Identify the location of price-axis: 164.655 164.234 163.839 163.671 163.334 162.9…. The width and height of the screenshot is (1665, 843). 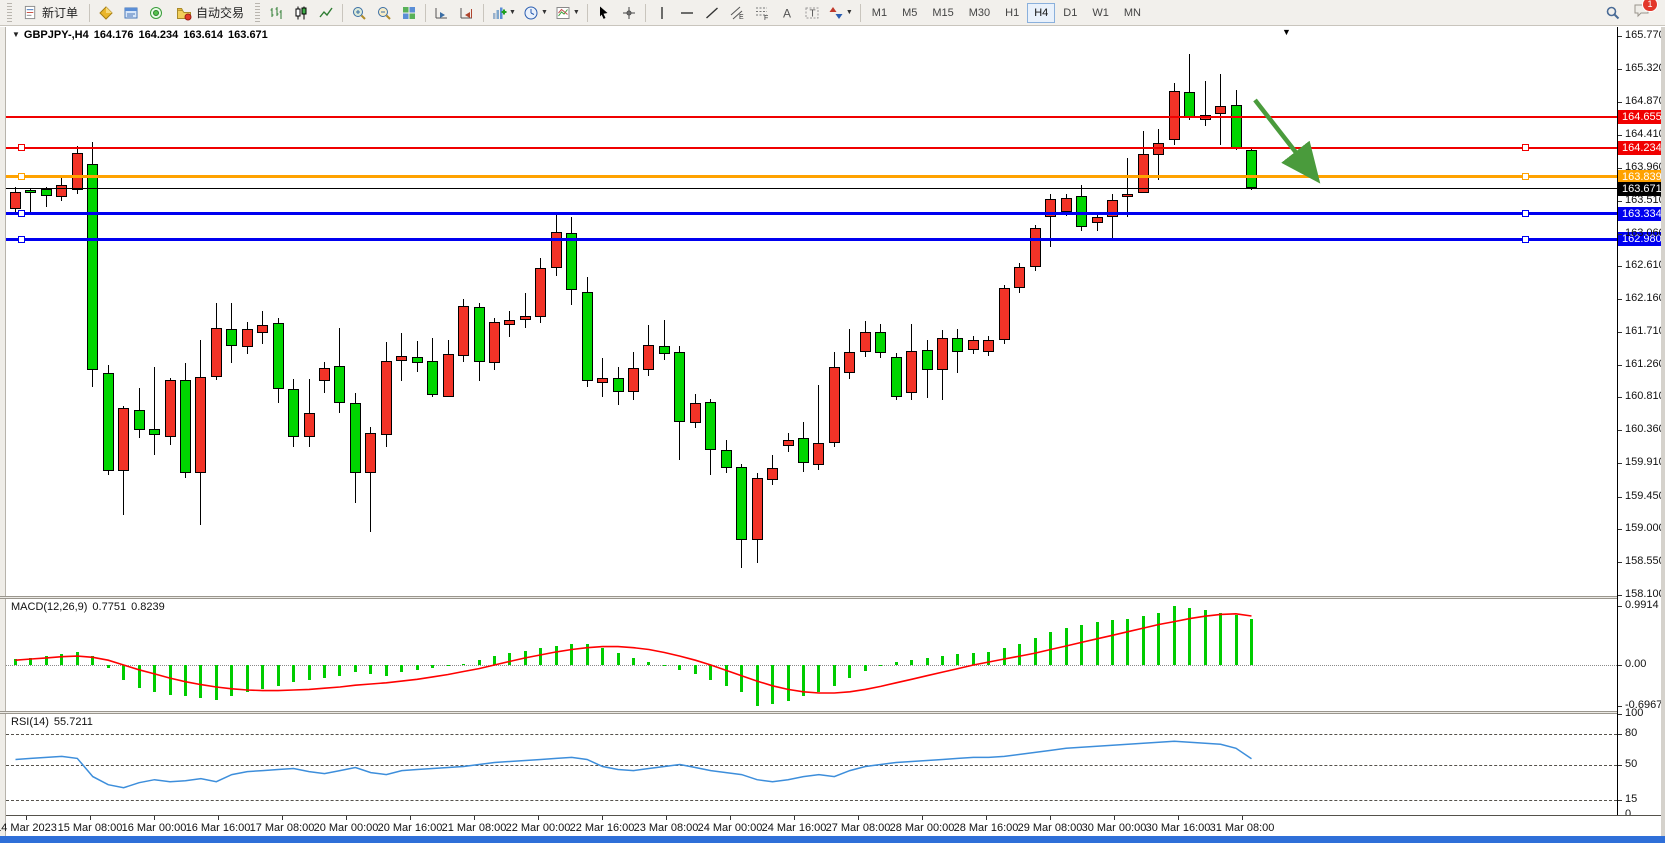
(1641, 423).